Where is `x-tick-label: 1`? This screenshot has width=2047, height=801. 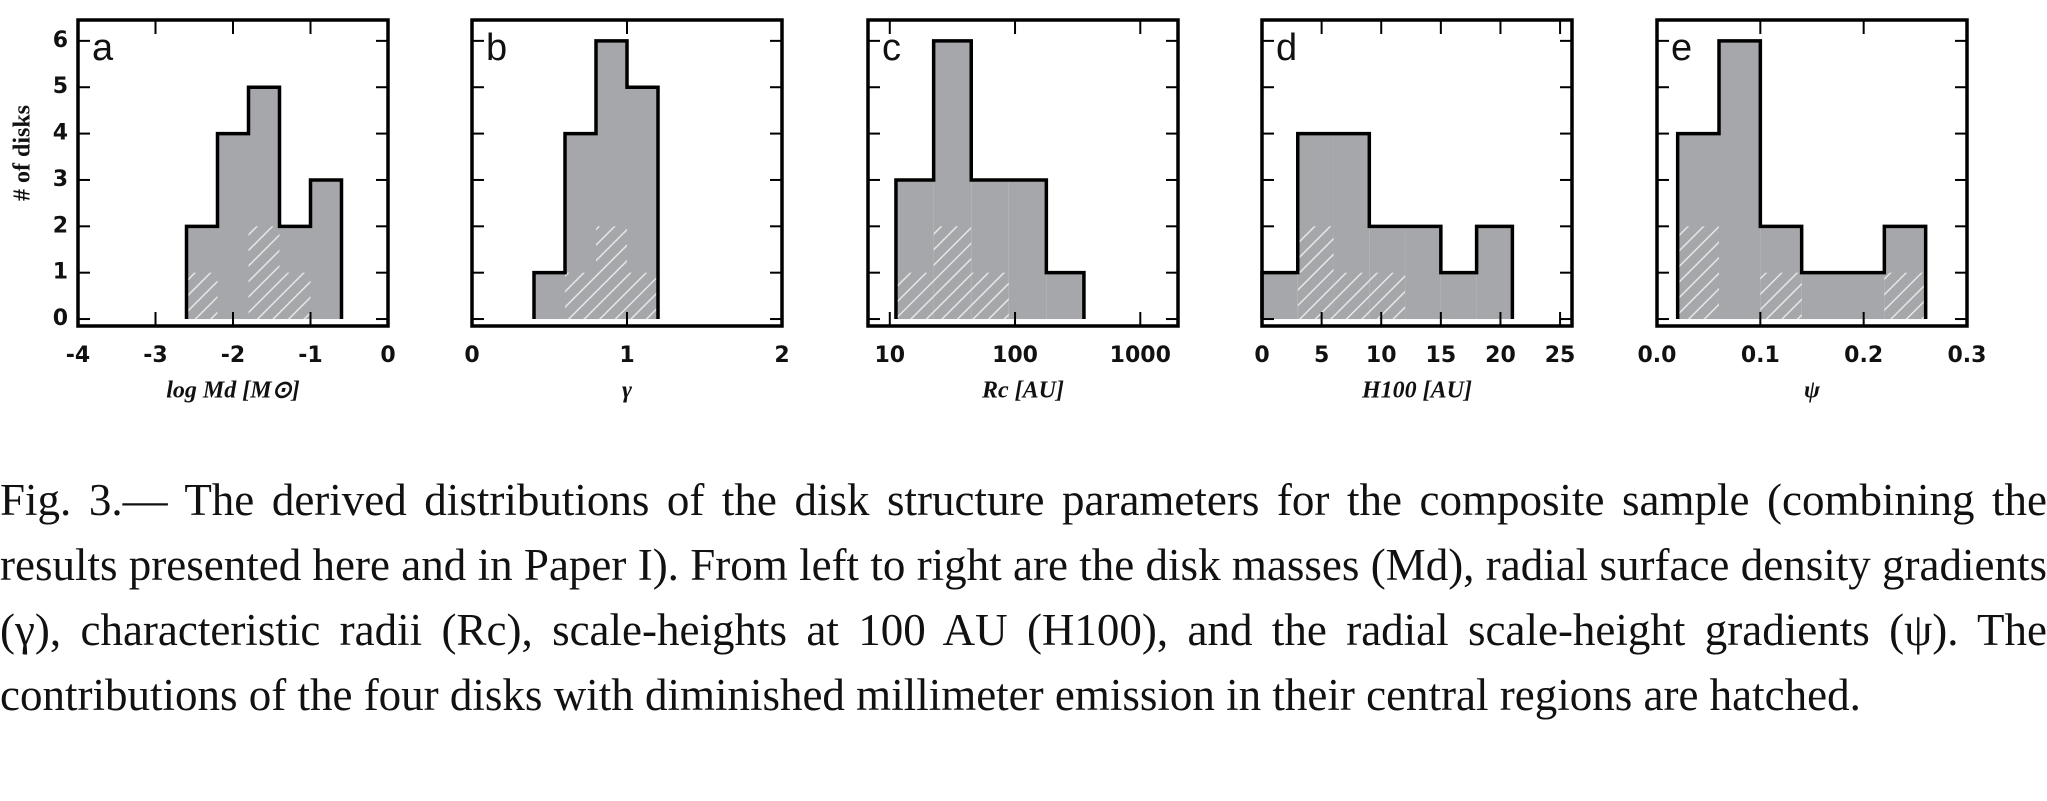 x-tick-label: 1 is located at coordinates (626, 355).